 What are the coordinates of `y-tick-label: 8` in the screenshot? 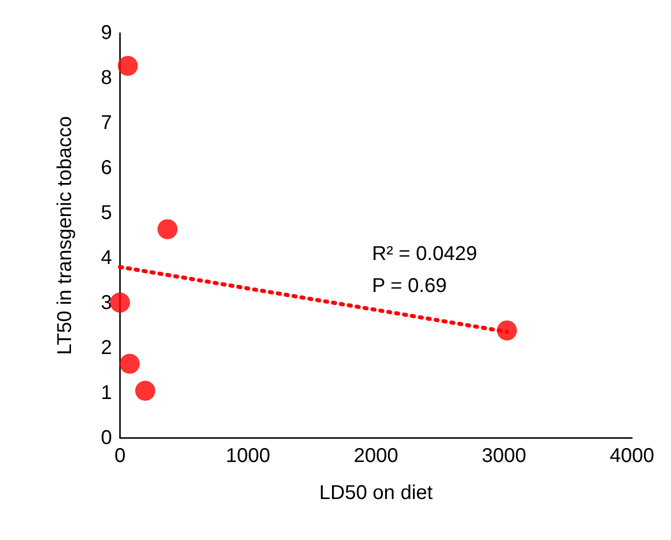 It's located at (106, 78).